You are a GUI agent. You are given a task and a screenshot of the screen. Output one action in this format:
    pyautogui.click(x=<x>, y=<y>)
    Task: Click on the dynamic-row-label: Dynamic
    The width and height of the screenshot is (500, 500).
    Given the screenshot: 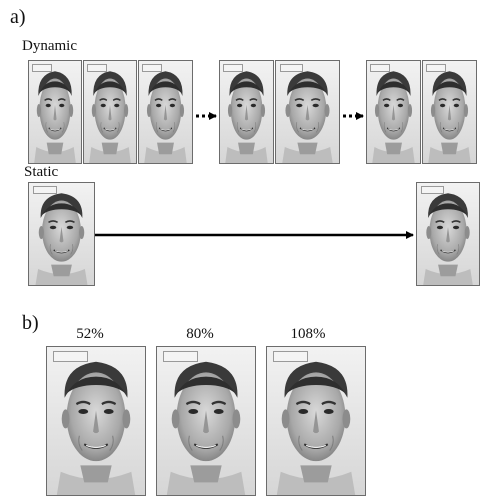 What is the action you would take?
    pyautogui.click(x=49, y=46)
    